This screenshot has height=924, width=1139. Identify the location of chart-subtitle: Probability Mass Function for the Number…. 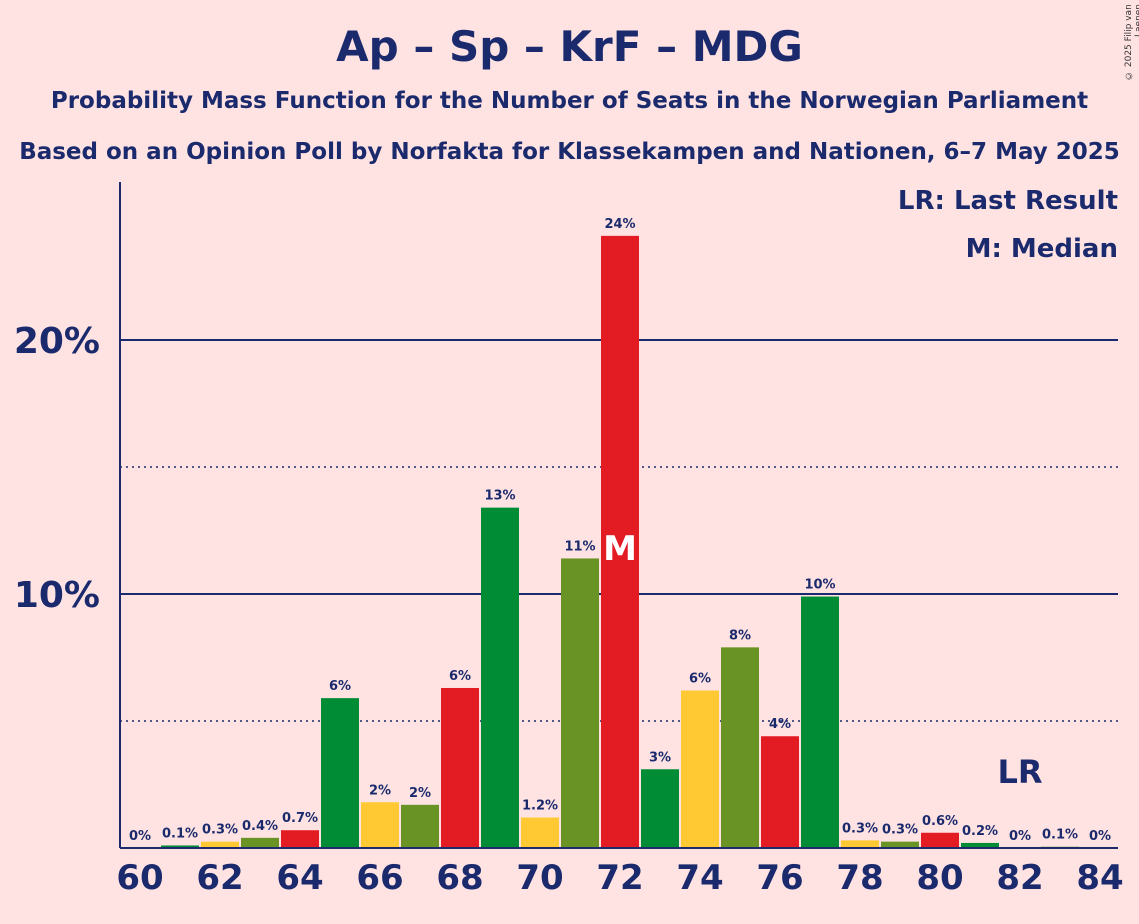
(569, 101).